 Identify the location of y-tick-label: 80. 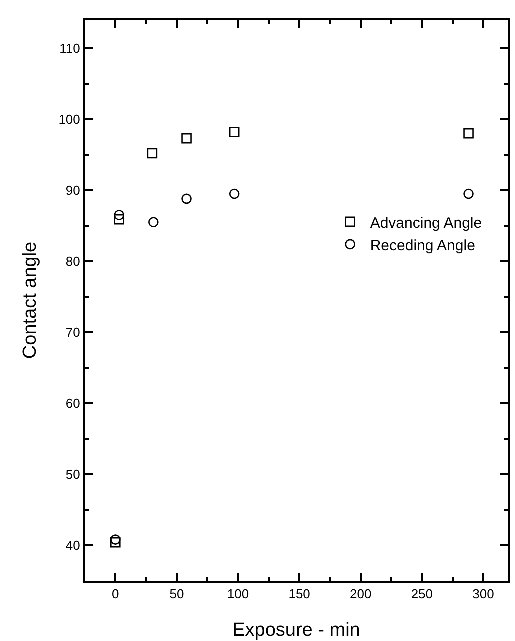
(73, 261).